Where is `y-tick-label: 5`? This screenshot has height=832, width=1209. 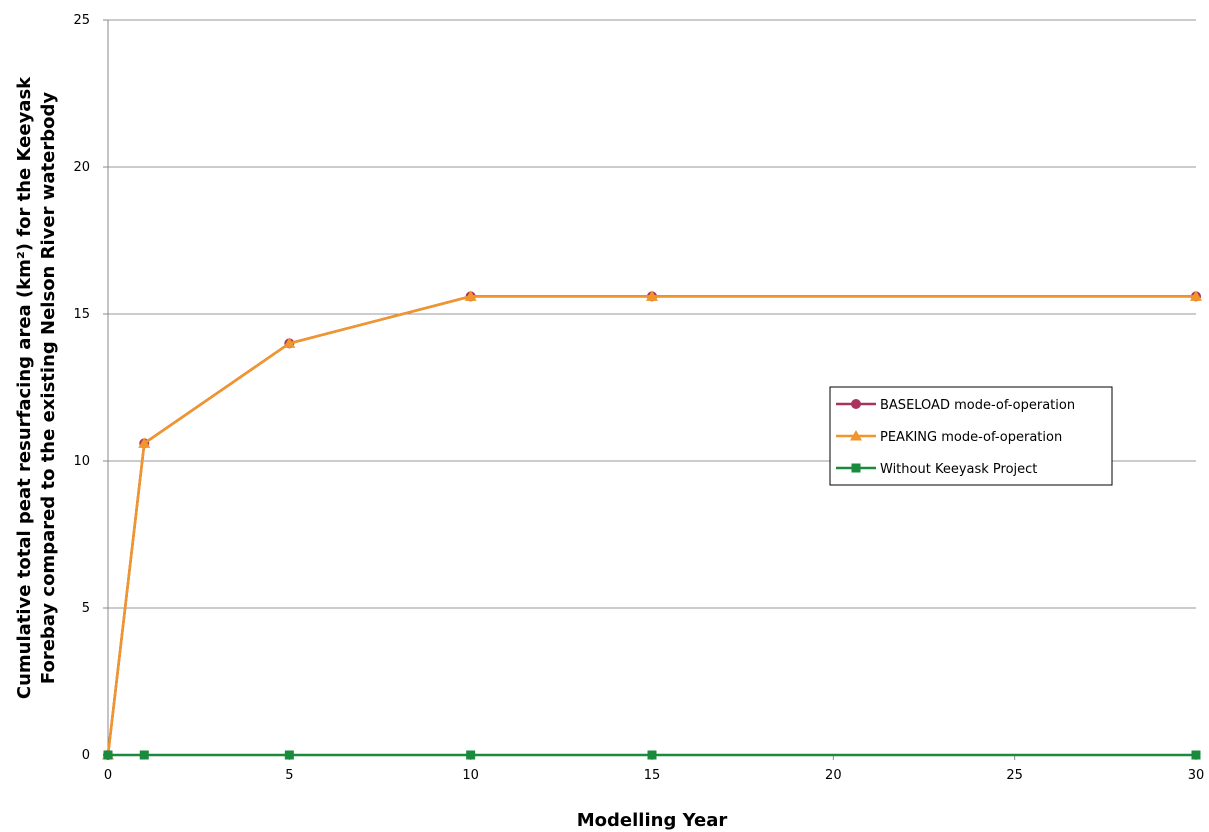
y-tick-label: 5 is located at coordinates (86, 608).